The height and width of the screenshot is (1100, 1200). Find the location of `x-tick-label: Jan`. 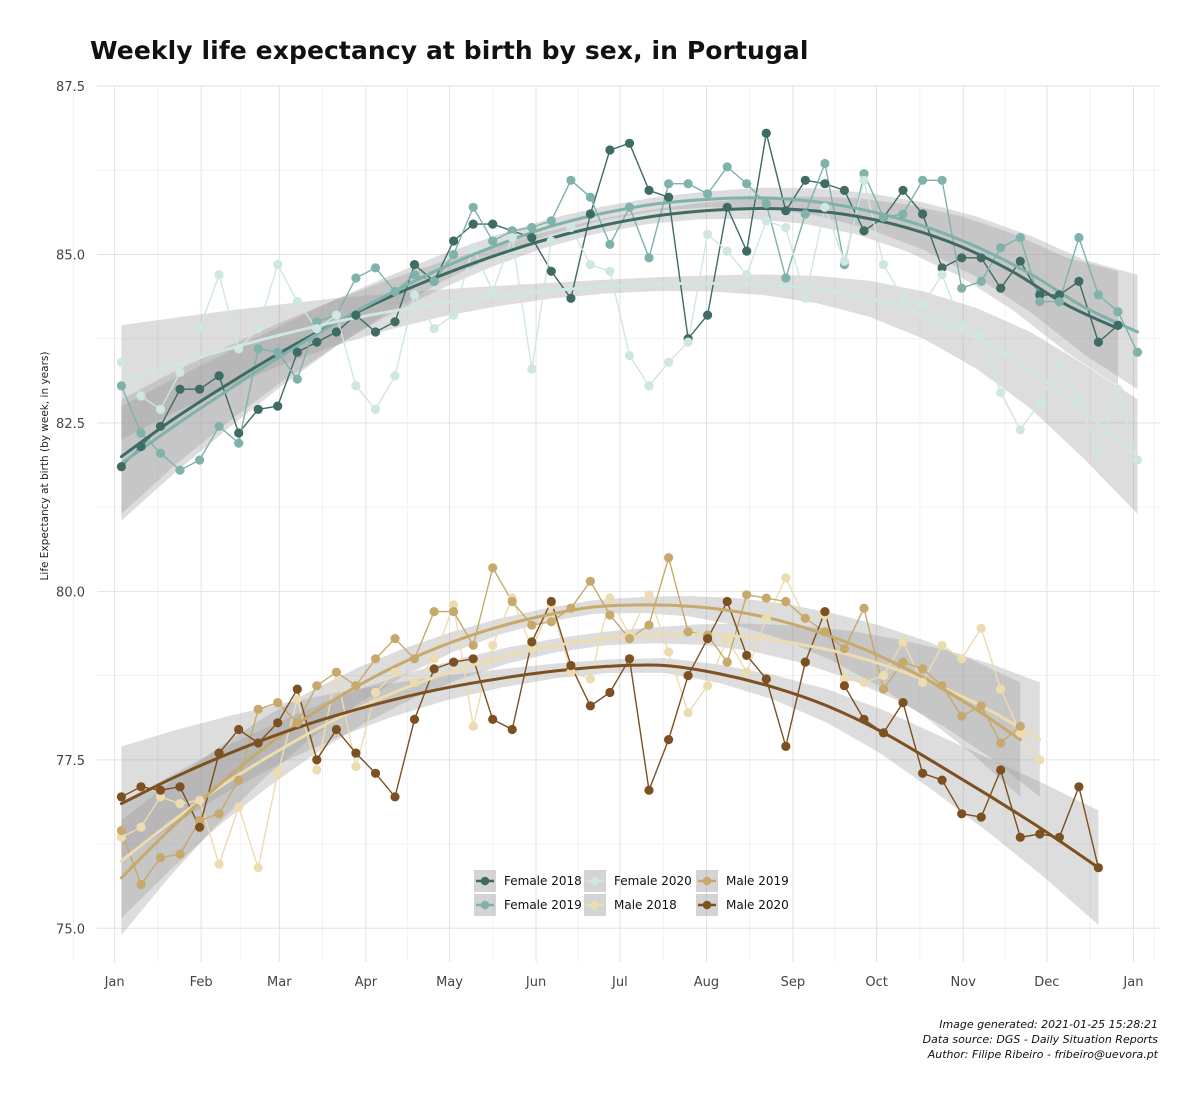

x-tick-label: Jan is located at coordinates (1132, 982).